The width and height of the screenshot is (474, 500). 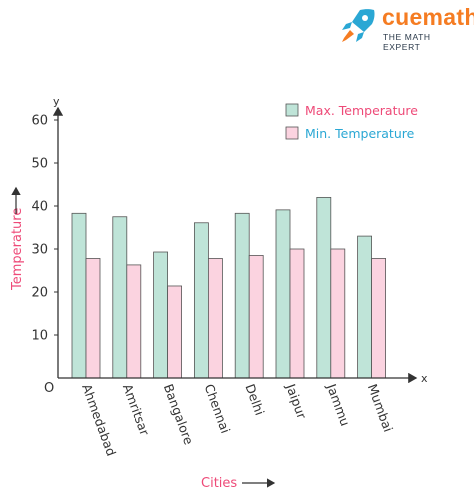 What do you see at coordinates (238, 483) in the screenshot?
I see `x-axis-title: Cities` at bounding box center [238, 483].